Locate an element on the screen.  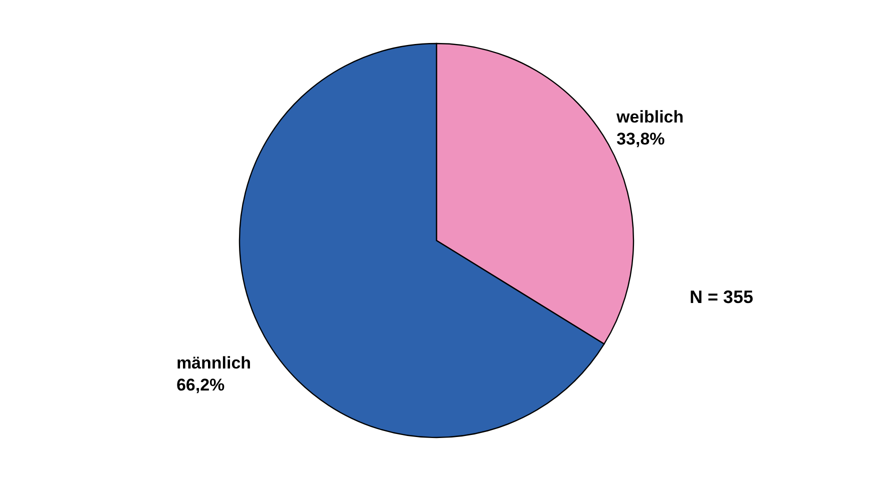
data-label: 66,2% is located at coordinates (200, 384).